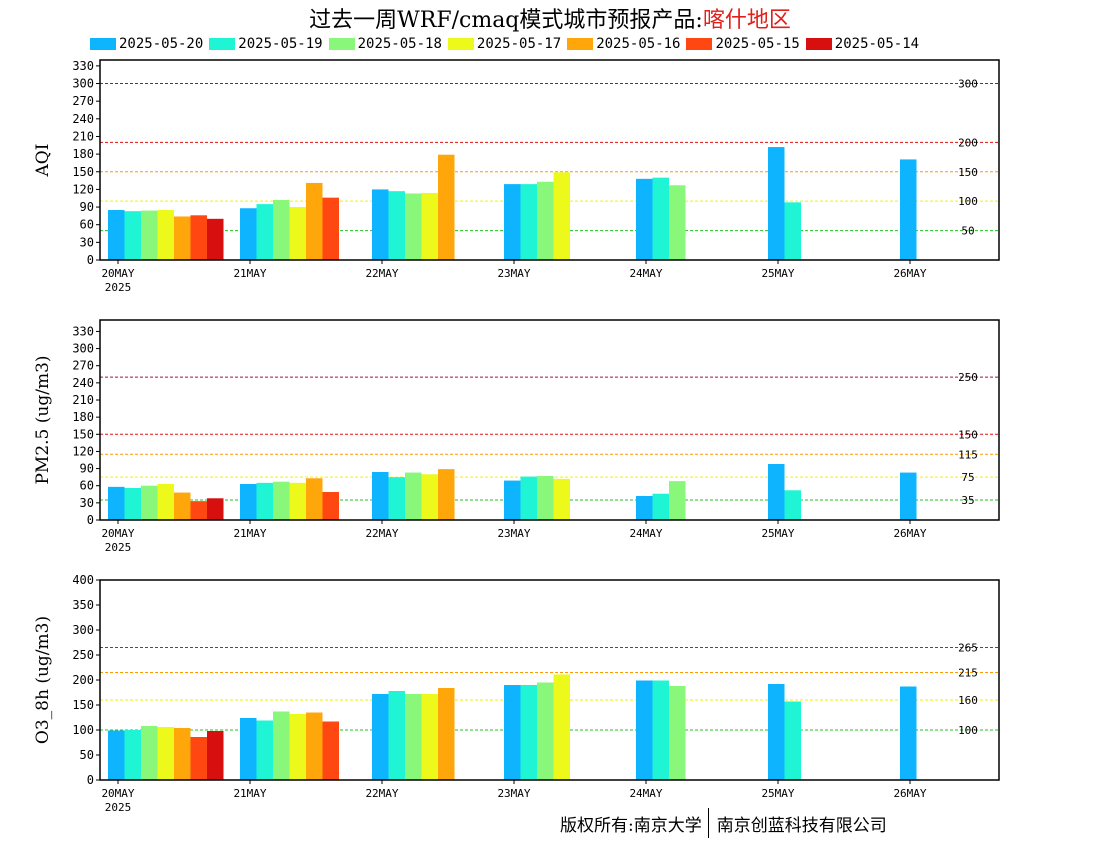 Image resolution: width=1100 pixels, height=850 pixels. What do you see at coordinates (967, 477) in the screenshot?
I see `threshold-label: 75` at bounding box center [967, 477].